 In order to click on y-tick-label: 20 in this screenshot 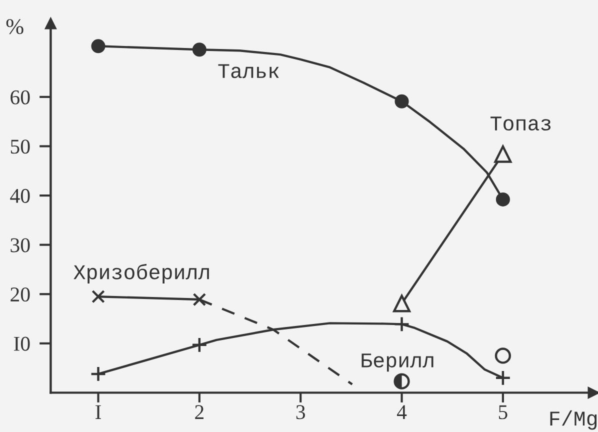, I will do `click(20, 294)`.